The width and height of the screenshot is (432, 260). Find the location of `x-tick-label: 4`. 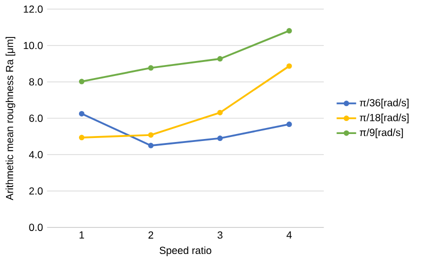

x-tick-label: 4 is located at coordinates (289, 235).